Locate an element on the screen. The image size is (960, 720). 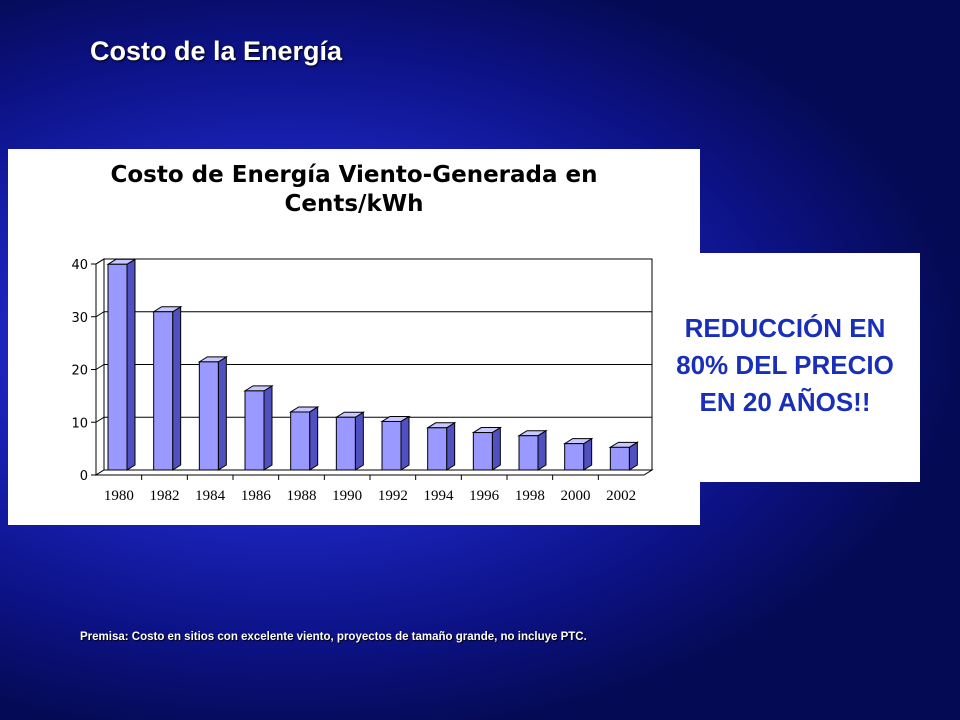
callout-line-3: EN 20 AÑOS!! is located at coordinates (785, 402).